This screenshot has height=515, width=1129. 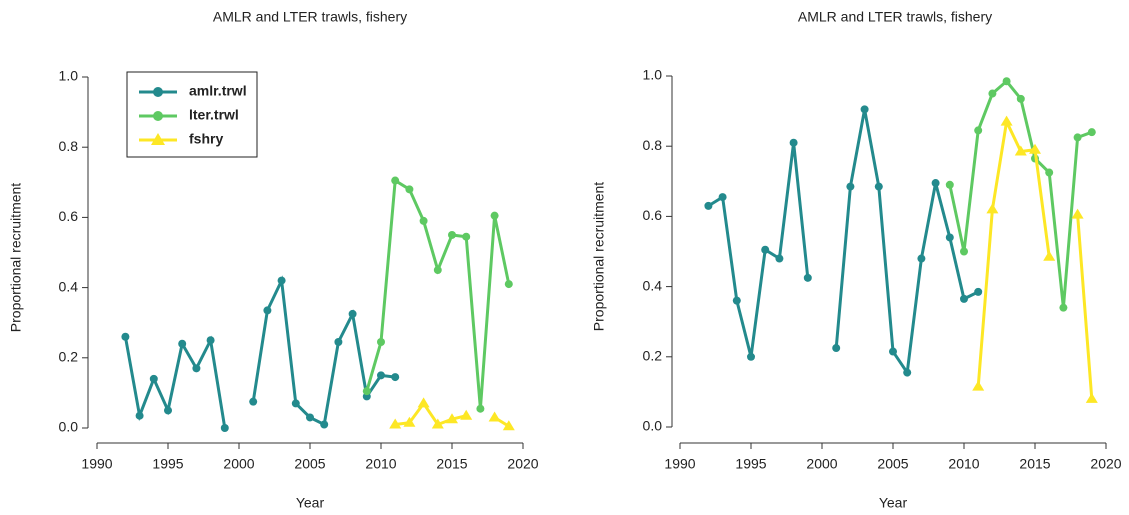 What do you see at coordinates (310, 17) in the screenshot?
I see `chart-title: AMLR and LTER trawls, fishery` at bounding box center [310, 17].